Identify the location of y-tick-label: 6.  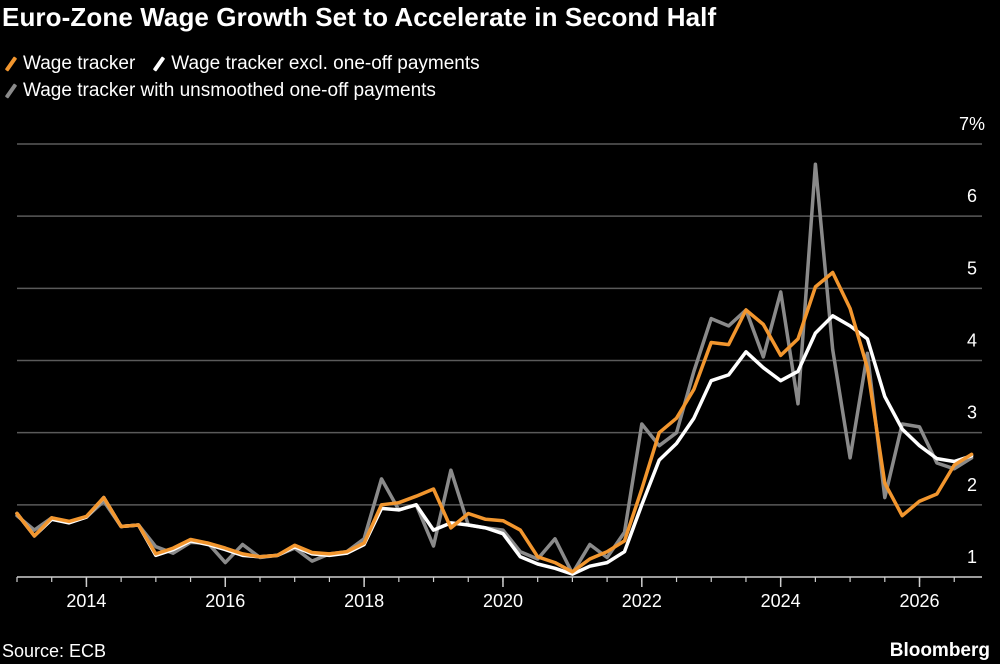
(972, 196).